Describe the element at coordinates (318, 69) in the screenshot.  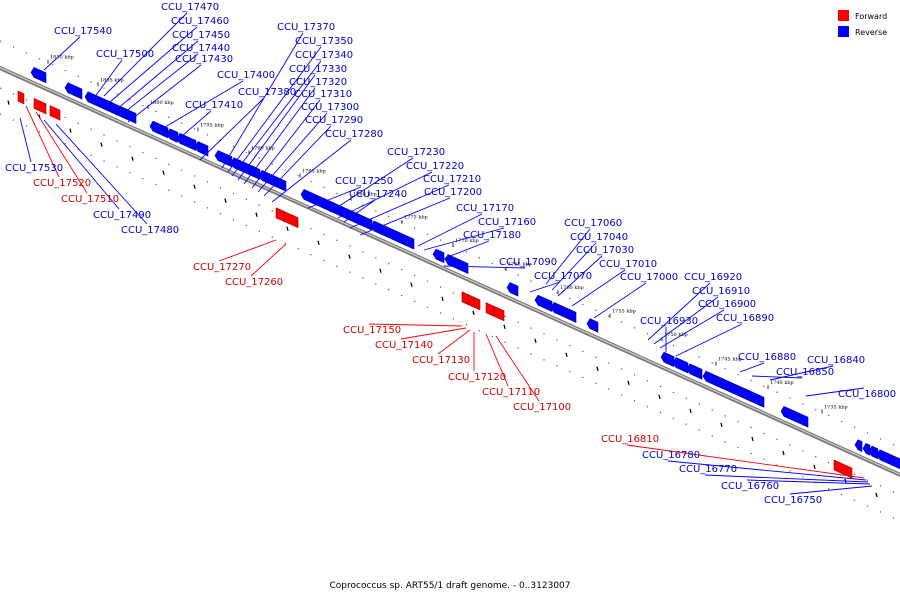
I see `gene-label: CCU_17330` at that location.